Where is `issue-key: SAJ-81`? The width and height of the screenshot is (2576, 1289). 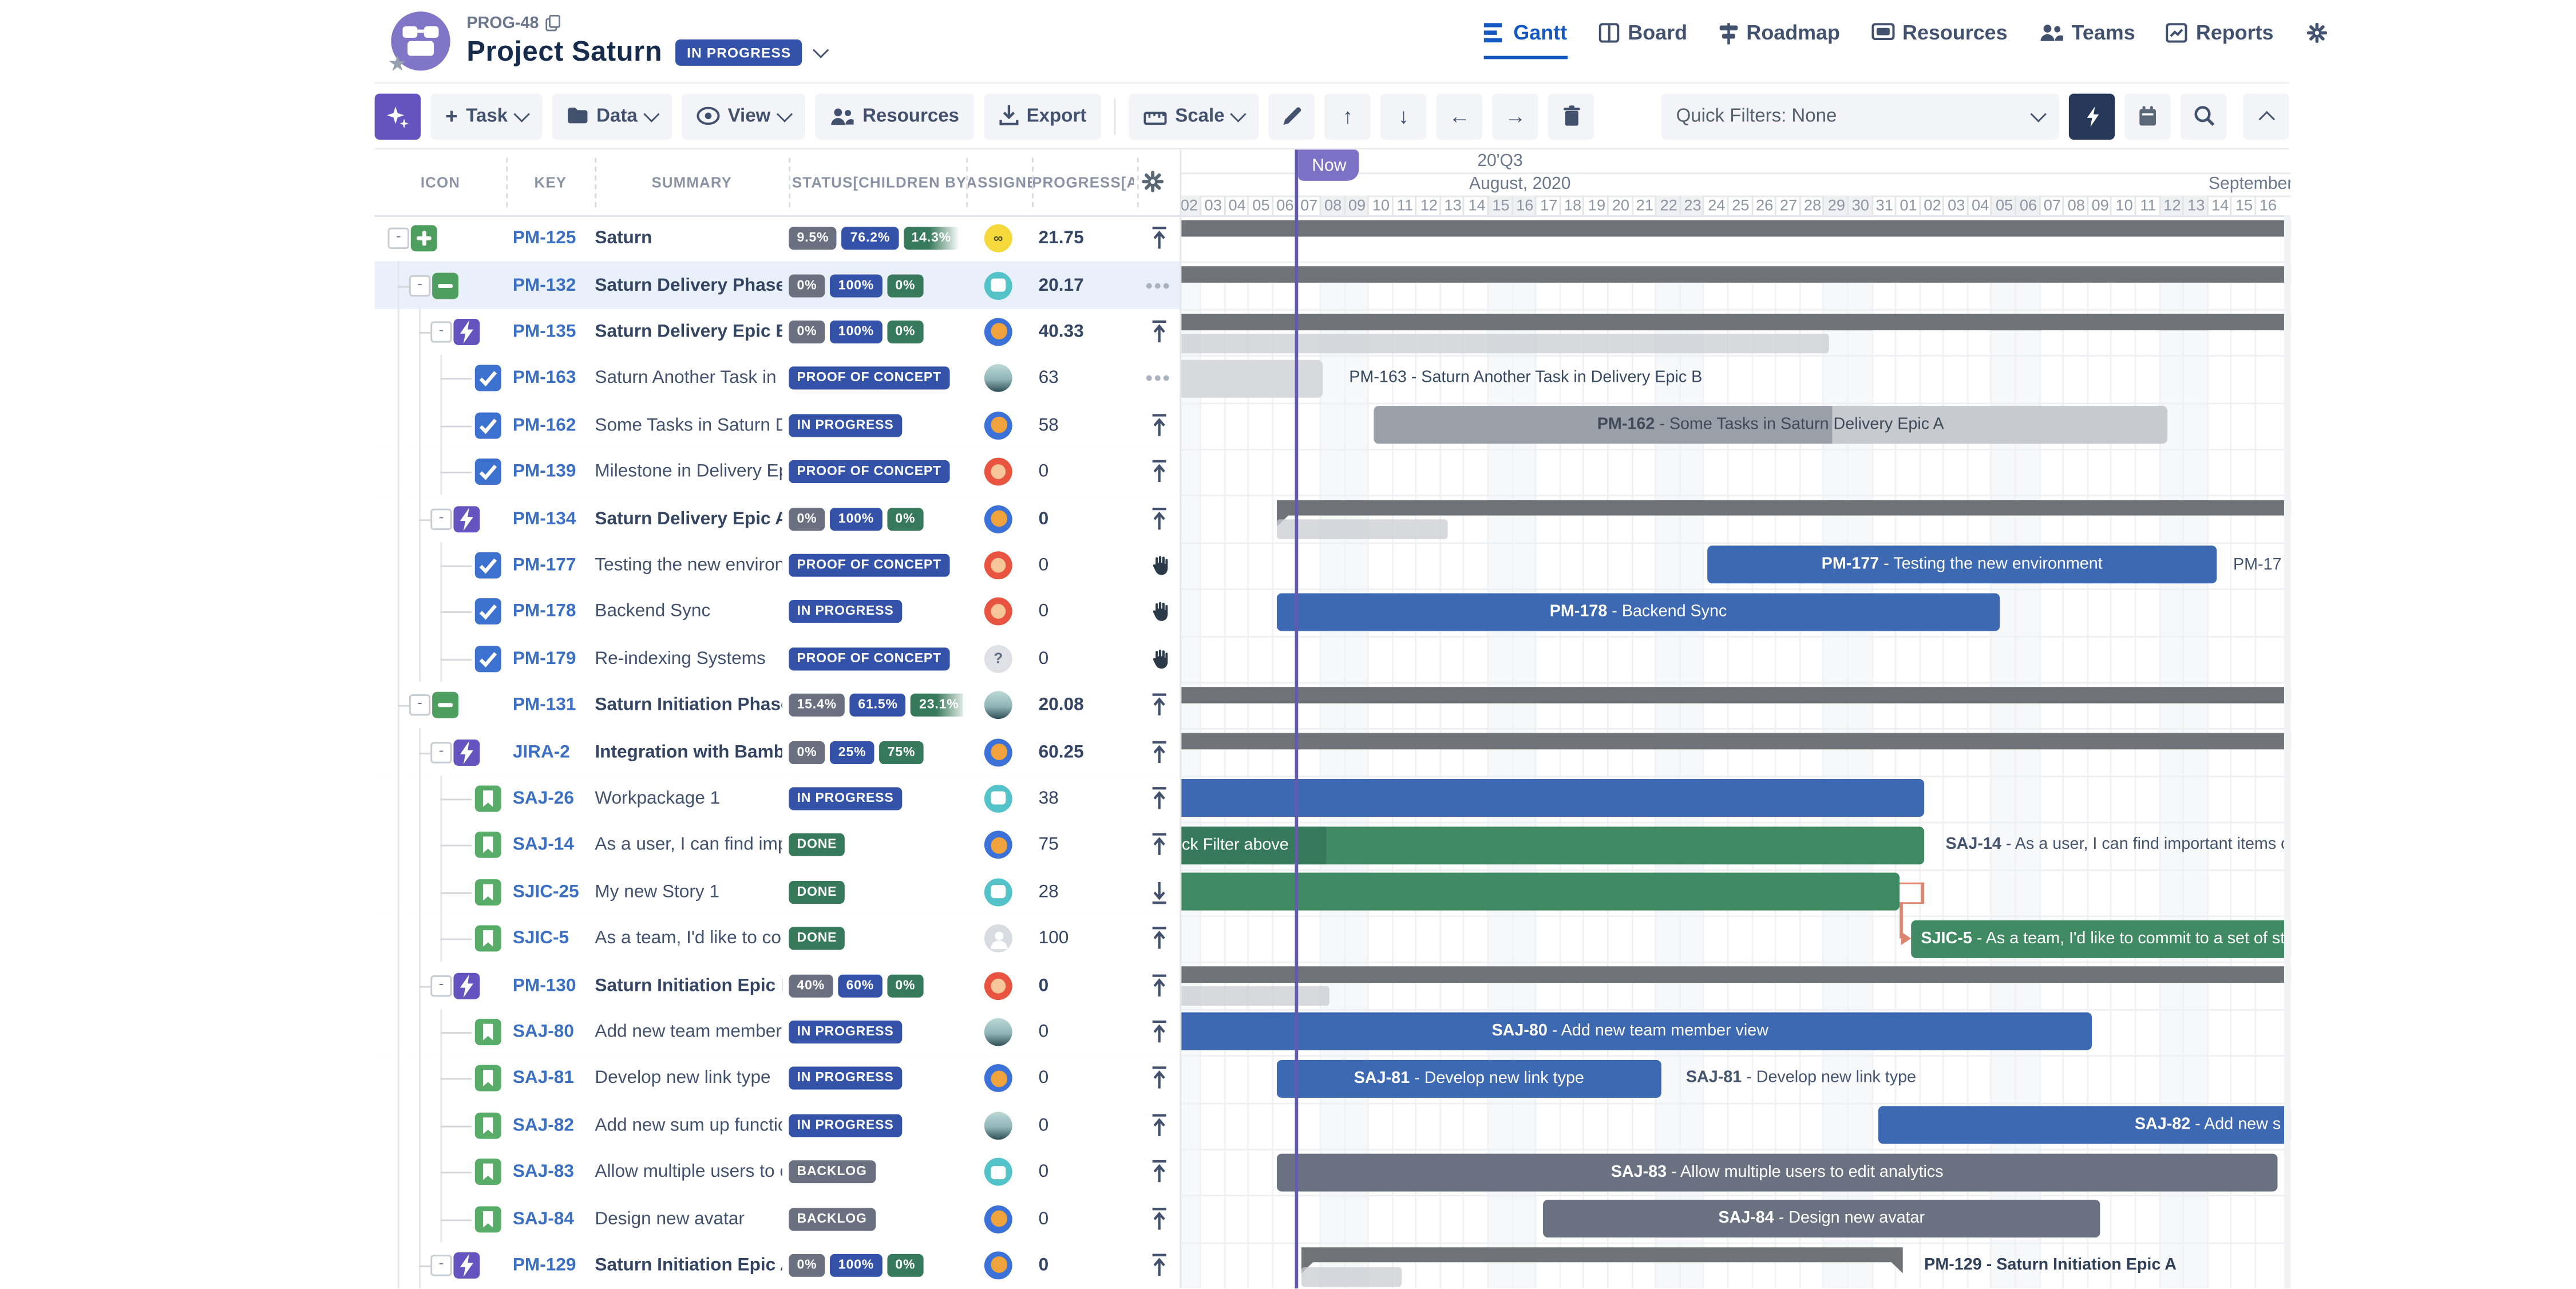
issue-key: SAJ-81 is located at coordinates (543, 1079).